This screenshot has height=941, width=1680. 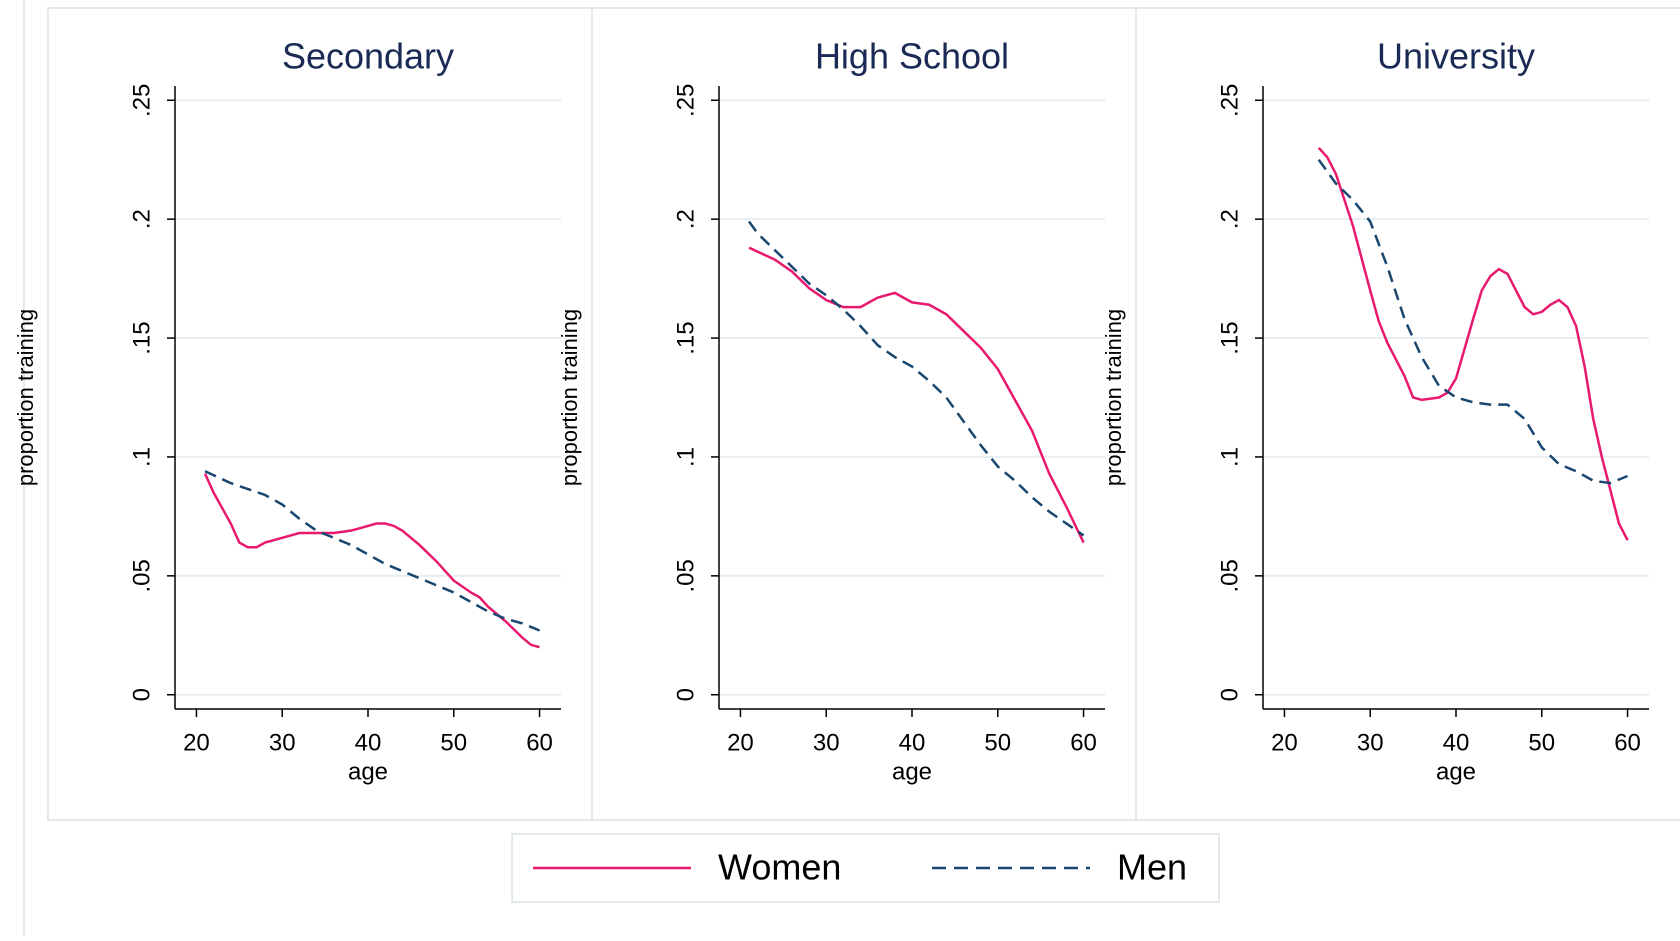 What do you see at coordinates (779, 867) in the screenshot?
I see `legend-label: Women` at bounding box center [779, 867].